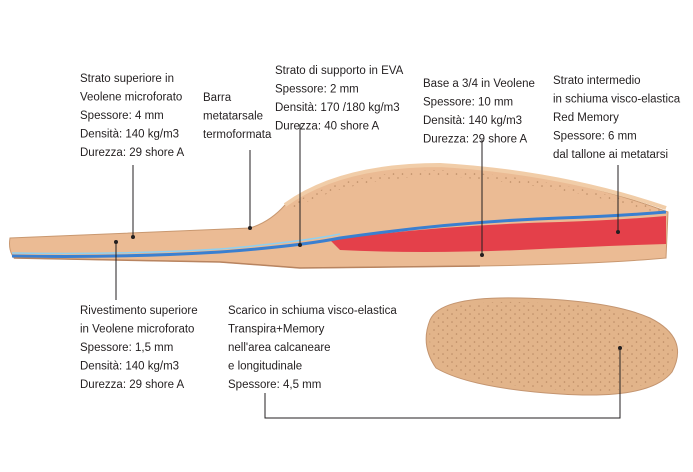  What do you see at coordinates (586, 118) in the screenshot?
I see `annotation-line: Red Memory` at bounding box center [586, 118].